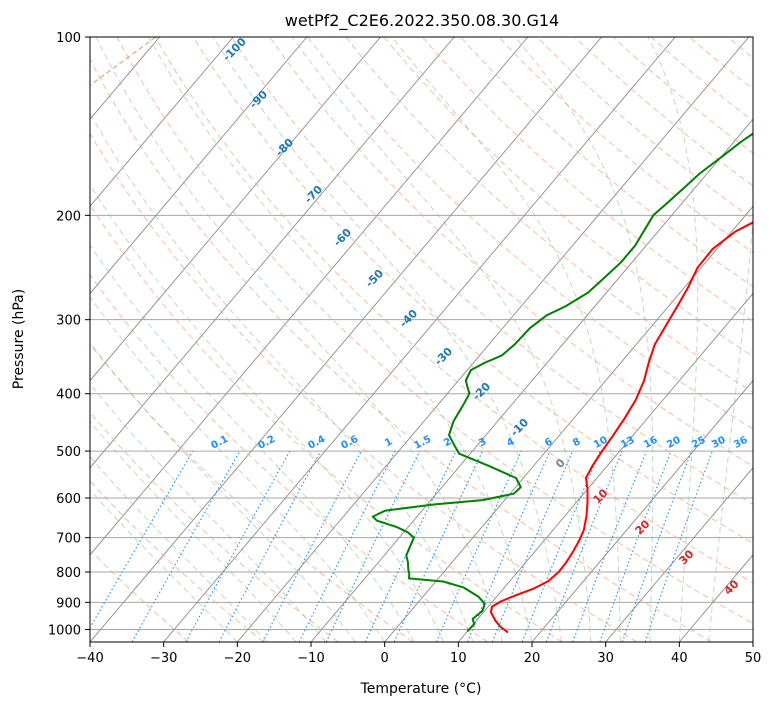 The height and width of the screenshot is (708, 775). I want to click on x-tick-label: −40, so click(89, 658).